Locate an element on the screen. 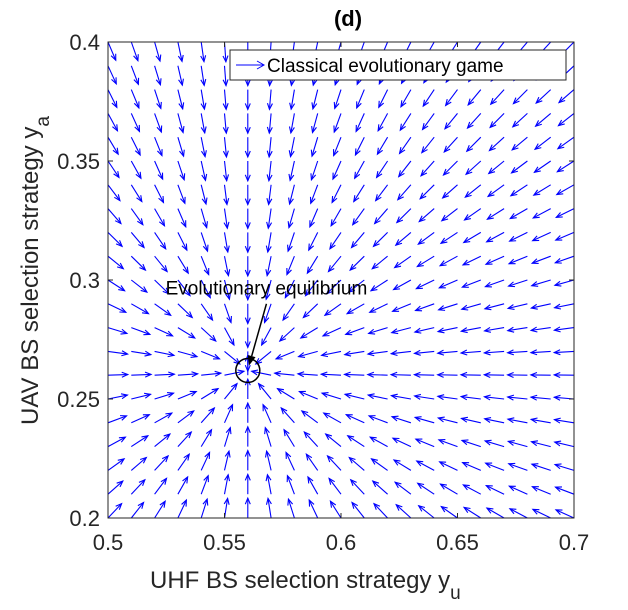 Image resolution: width=628 pixels, height=610 pixels. legend-entry-label: Classical evolutionary game is located at coordinates (385, 66).